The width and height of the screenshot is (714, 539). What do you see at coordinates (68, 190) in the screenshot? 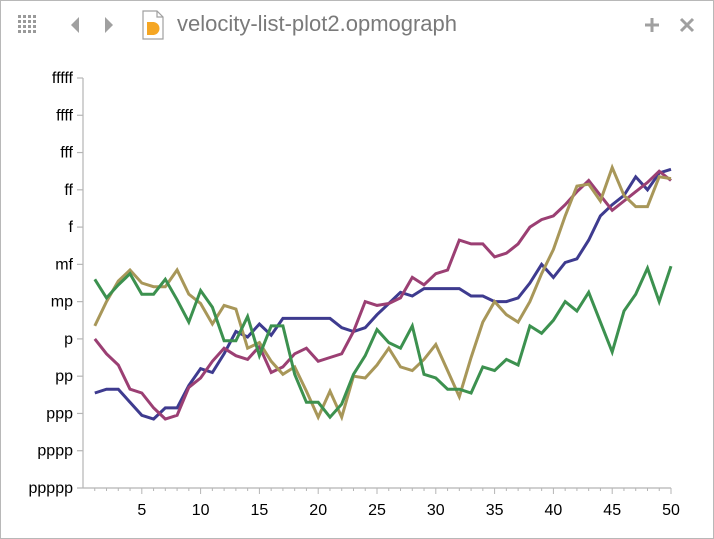
I see `y-tick-label: ff` at bounding box center [68, 190].